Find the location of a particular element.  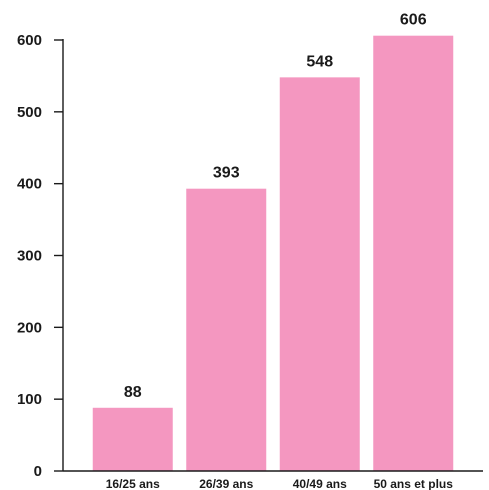

x-tick-label: 40/49 ans is located at coordinates (320, 483).